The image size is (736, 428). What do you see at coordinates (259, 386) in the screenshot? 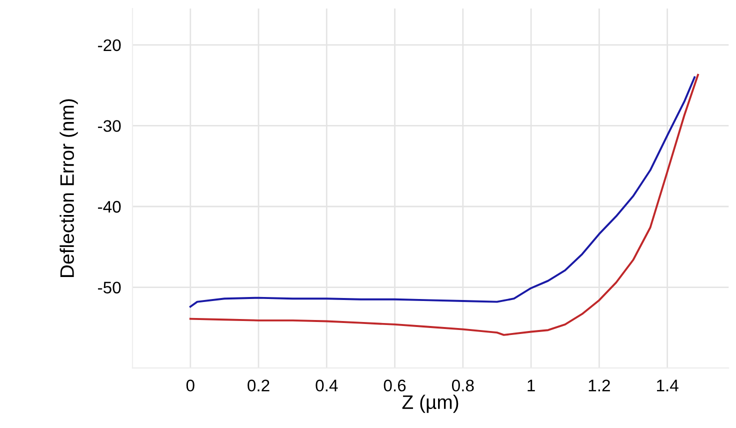
I see `x-tick-label: 0.2` at bounding box center [259, 386].